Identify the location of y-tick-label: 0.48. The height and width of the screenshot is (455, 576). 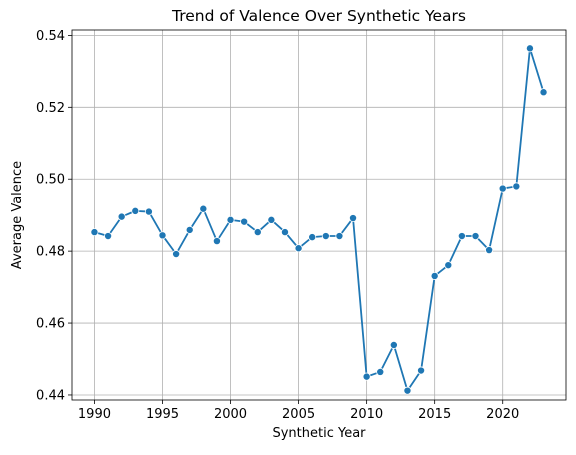
(50, 252).